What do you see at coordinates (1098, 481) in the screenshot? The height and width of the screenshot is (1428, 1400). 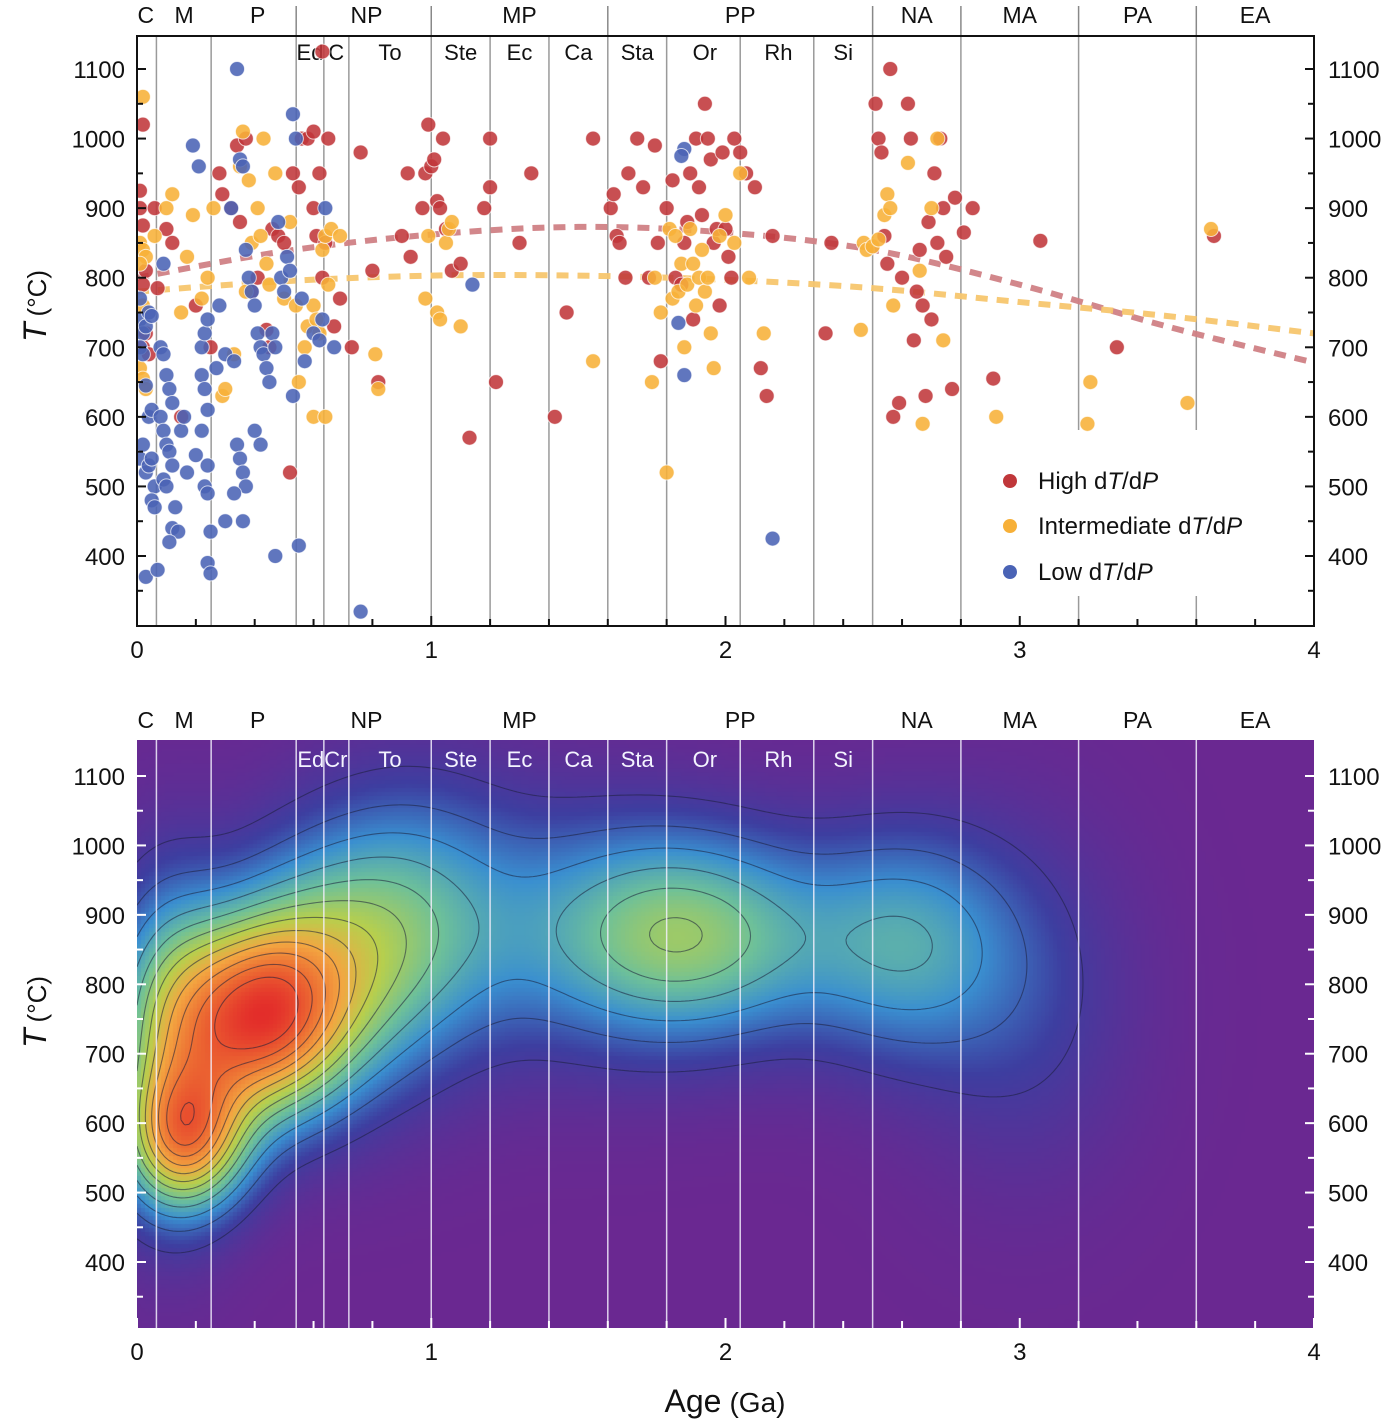 I see `legend-label-high: High dT/dP` at bounding box center [1098, 481].